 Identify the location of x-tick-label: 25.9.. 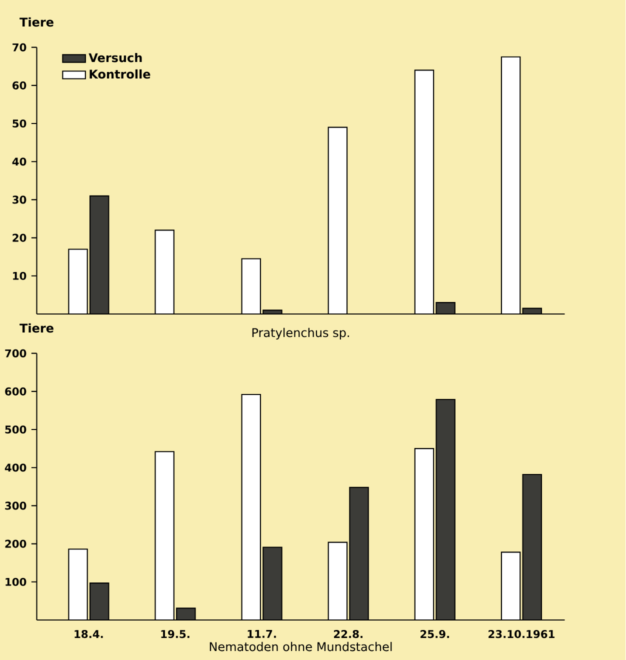
(435, 634).